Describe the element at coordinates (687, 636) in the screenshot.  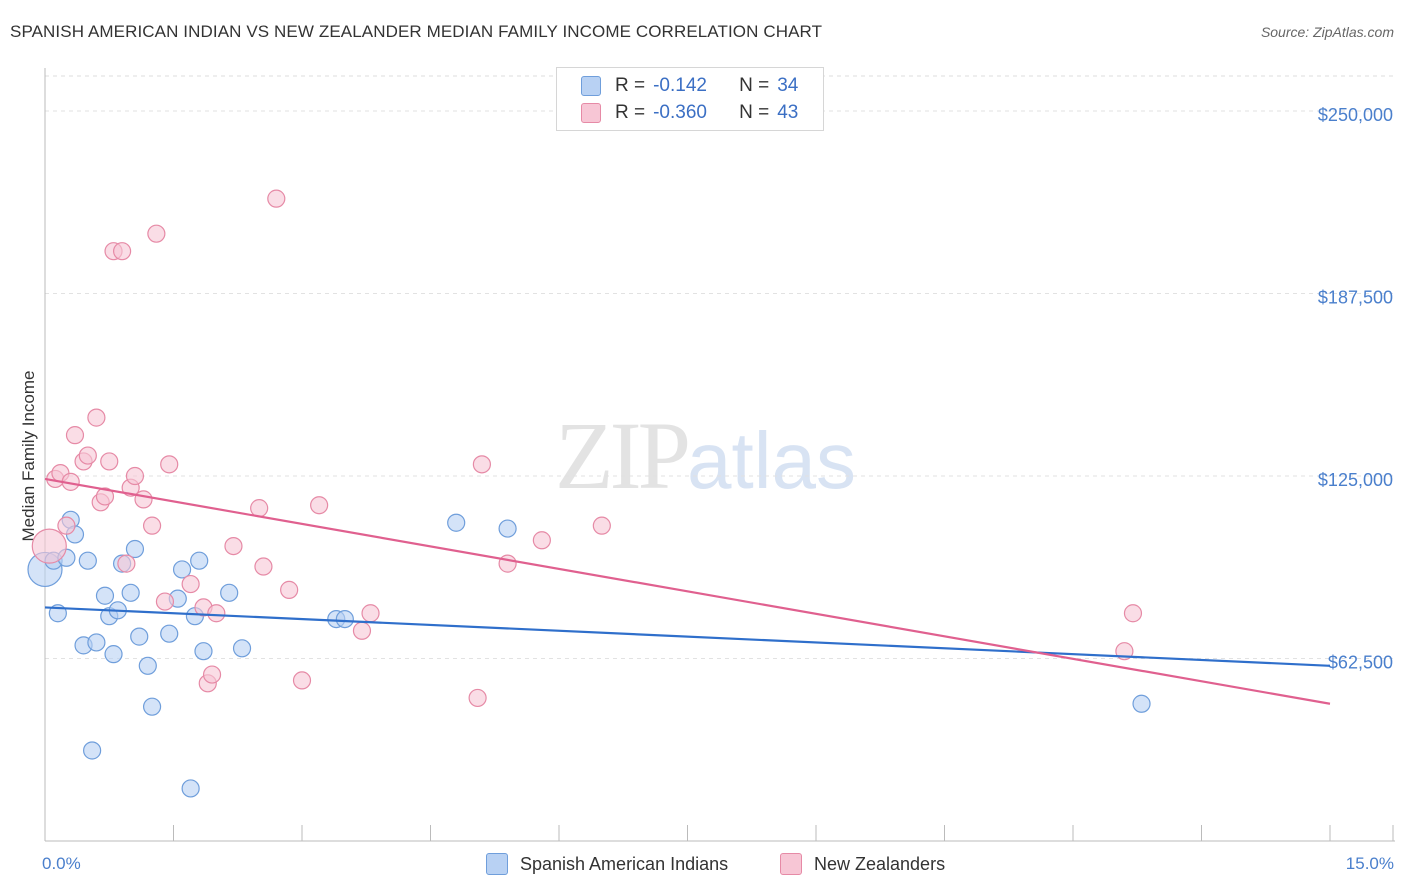
I see `trendline-spanish-american-indians` at that location.